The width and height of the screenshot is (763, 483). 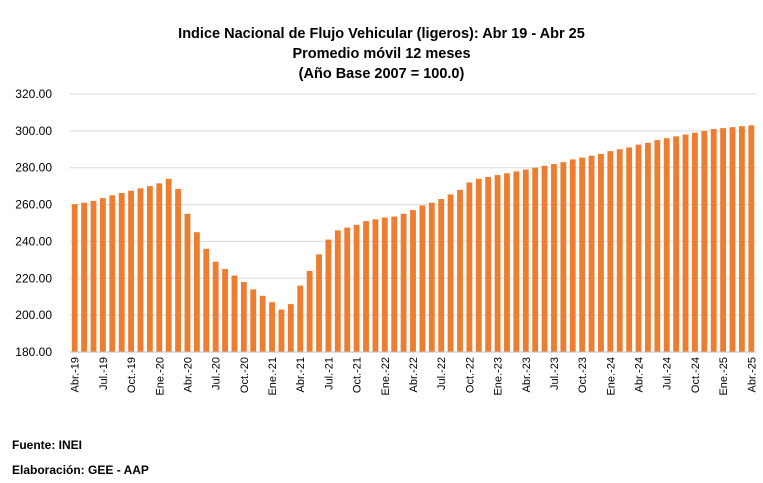 What do you see at coordinates (414, 374) in the screenshot?
I see `x-tick-label: Abr.-22` at bounding box center [414, 374].